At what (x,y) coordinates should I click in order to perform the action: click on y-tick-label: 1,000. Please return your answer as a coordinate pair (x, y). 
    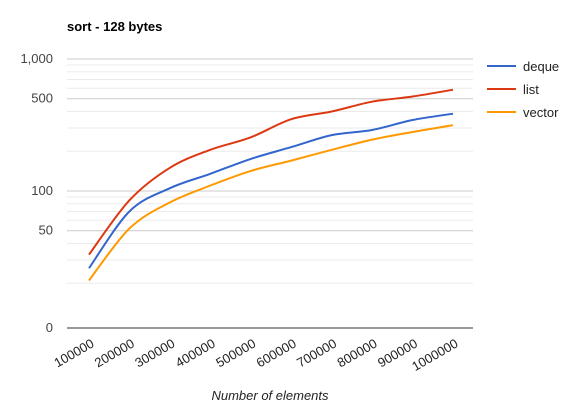
    Looking at the image, I should click on (36, 58).